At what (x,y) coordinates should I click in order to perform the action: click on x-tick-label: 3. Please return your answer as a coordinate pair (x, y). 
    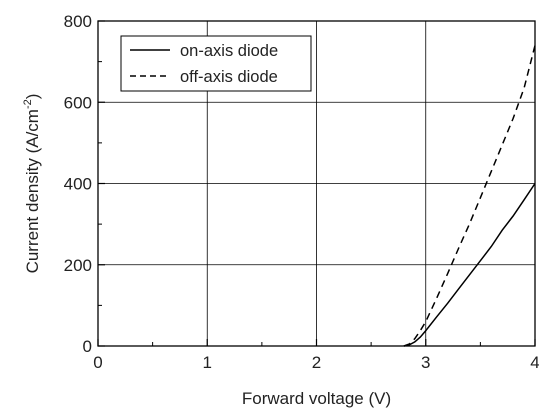
    Looking at the image, I should click on (425, 362).